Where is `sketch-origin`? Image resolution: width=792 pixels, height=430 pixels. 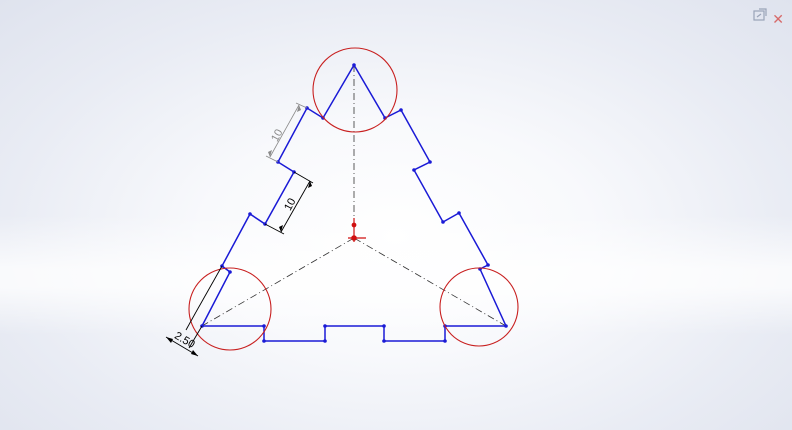 sketch-origin is located at coordinates (357, 230).